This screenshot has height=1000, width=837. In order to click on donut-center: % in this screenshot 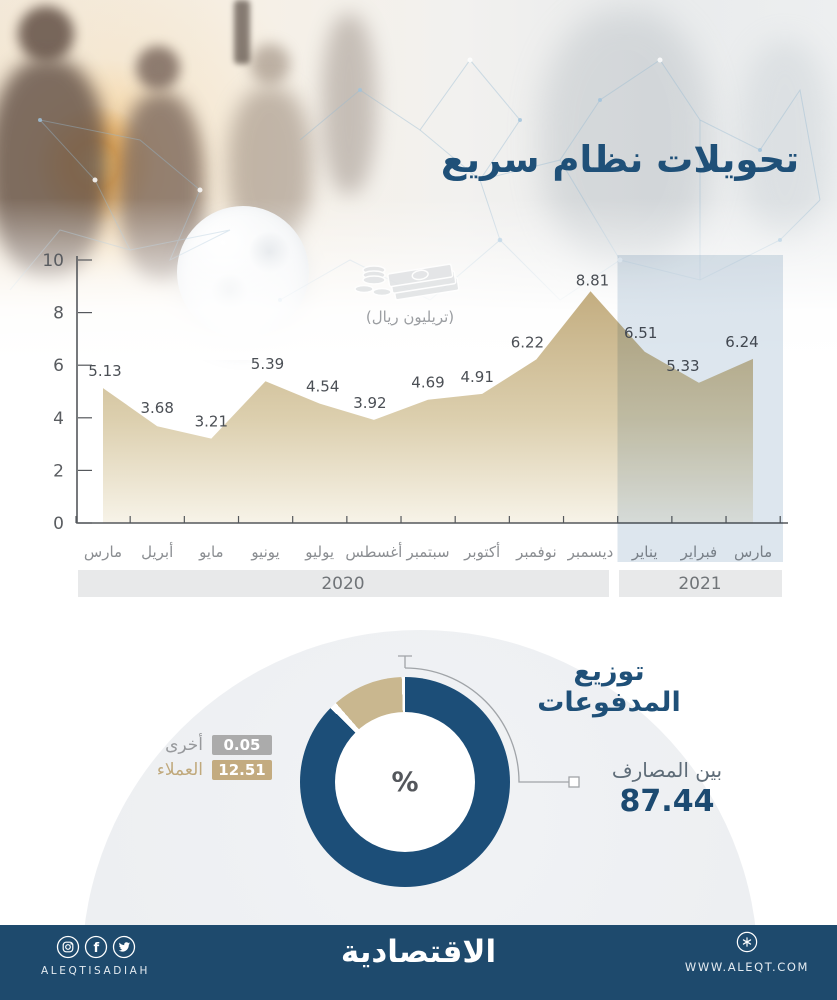, I will do `click(405, 782)`.